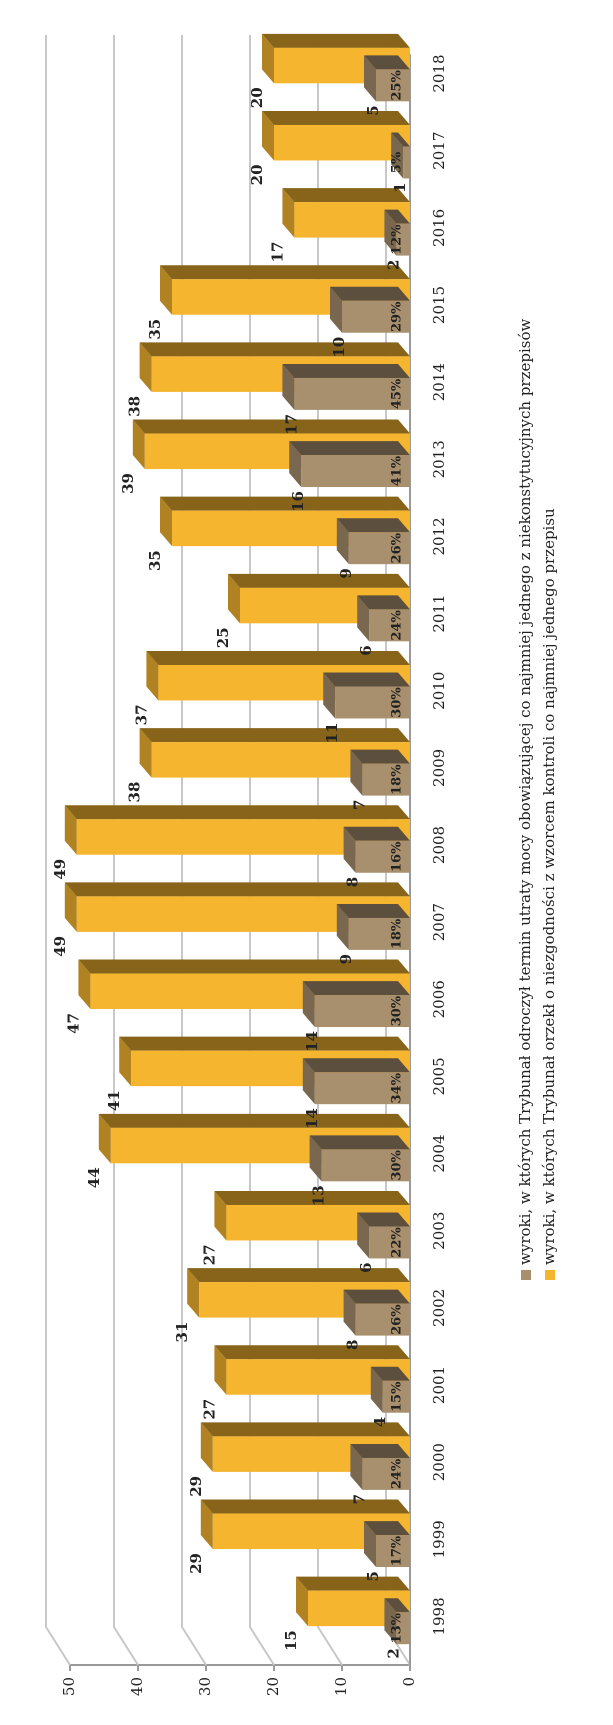 Image resolution: width=613 pixels, height=1725 pixels. Describe the element at coordinates (400, 187) in the screenshot. I see `value-label: 1` at that location.